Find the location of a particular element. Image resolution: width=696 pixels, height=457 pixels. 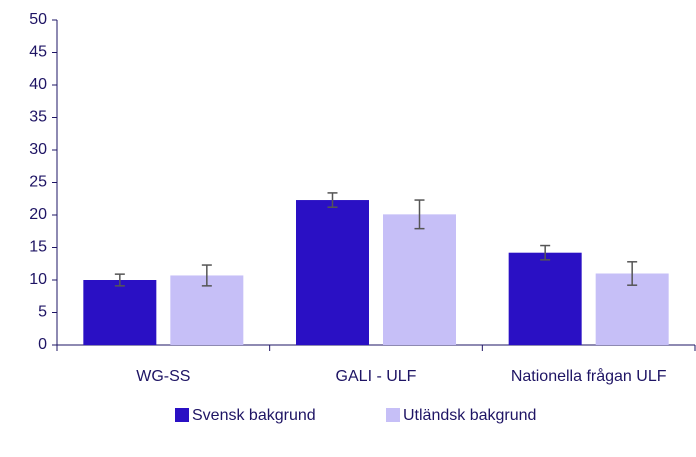

x-tick-label: GALI - ULF is located at coordinates (376, 376).